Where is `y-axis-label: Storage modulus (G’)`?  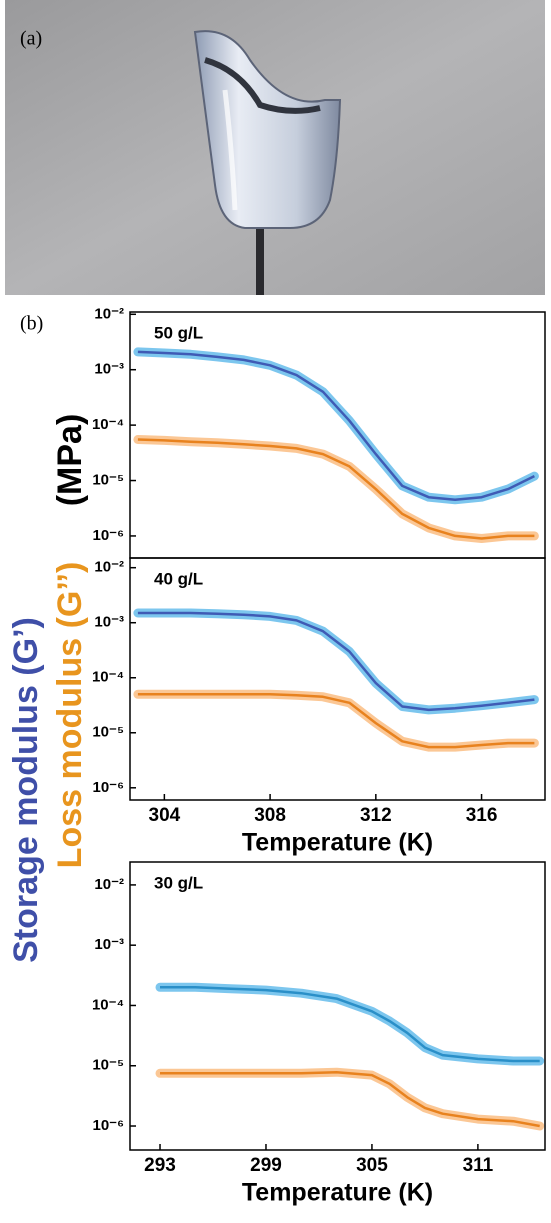 y-axis-label: Storage modulus (G’) is located at coordinates (26, 790).